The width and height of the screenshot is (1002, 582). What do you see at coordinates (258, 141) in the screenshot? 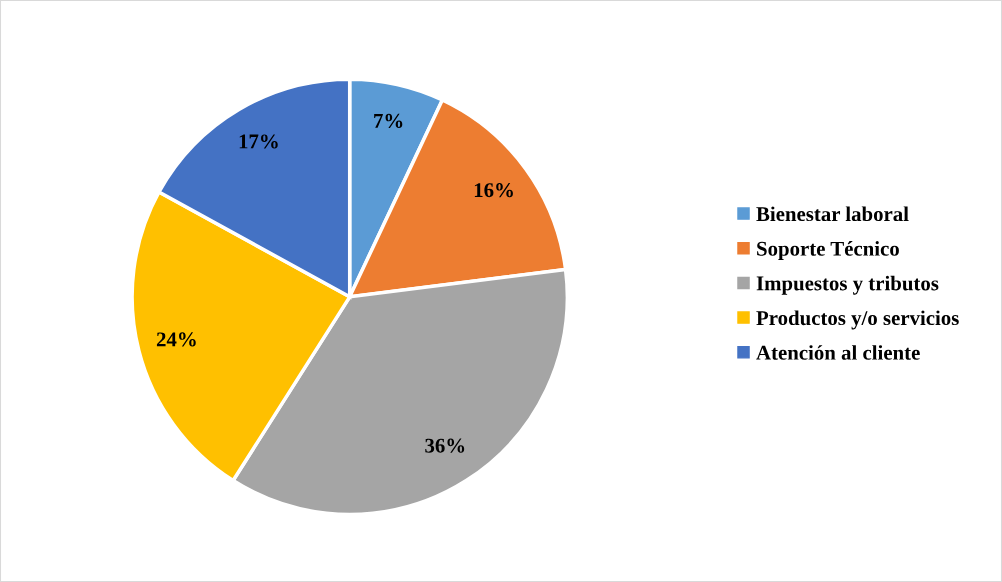
I see `data-label: 17%` at bounding box center [258, 141].